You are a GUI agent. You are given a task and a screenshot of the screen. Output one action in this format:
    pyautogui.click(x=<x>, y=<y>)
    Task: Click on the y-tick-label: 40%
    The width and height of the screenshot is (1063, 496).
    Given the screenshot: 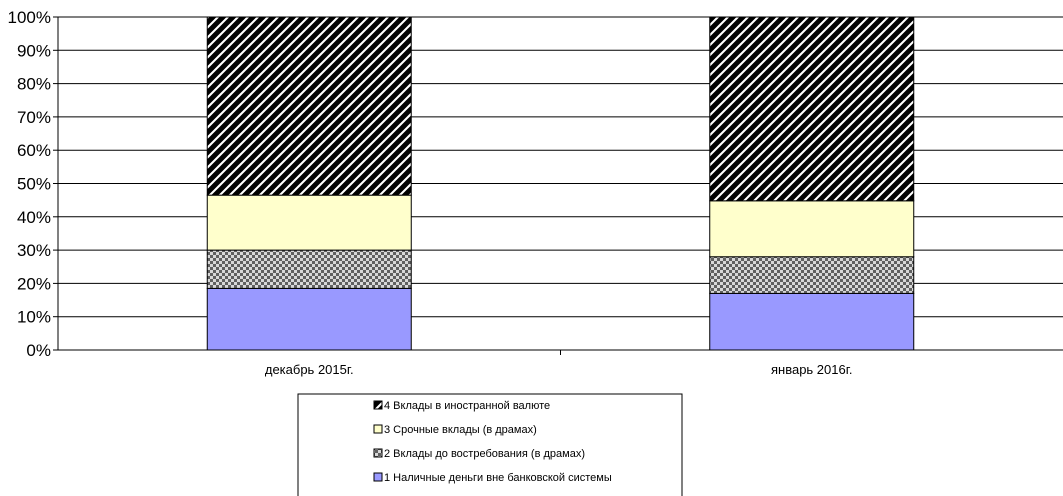 What is the action you would take?
    pyautogui.click(x=34, y=217)
    